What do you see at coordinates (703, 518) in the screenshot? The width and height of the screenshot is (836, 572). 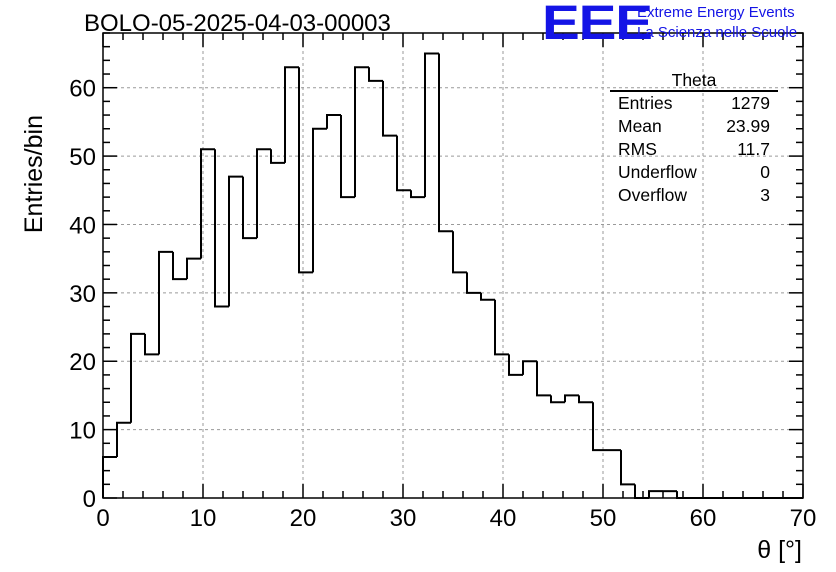 I see `x-tick-label: 60` at bounding box center [703, 518].